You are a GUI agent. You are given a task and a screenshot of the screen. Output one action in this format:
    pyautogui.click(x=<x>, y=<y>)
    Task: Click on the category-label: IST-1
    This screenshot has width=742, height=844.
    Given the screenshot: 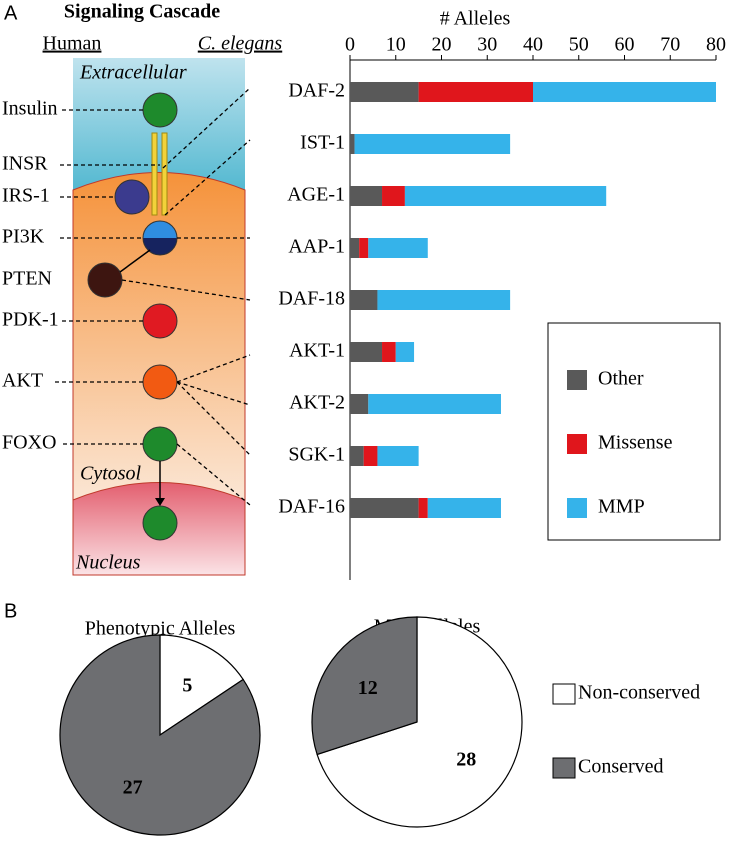 What is the action you would take?
    pyautogui.click(x=322, y=143)
    